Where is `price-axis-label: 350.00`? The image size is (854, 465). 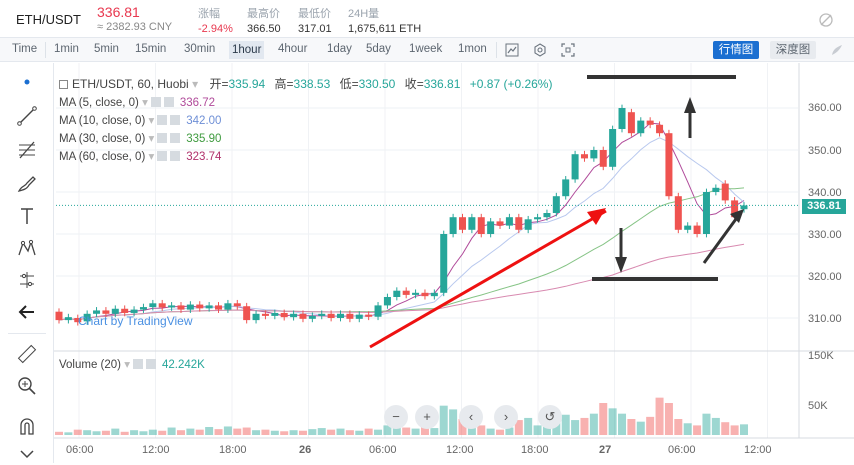
price-axis-label: 350.00 is located at coordinates (825, 151).